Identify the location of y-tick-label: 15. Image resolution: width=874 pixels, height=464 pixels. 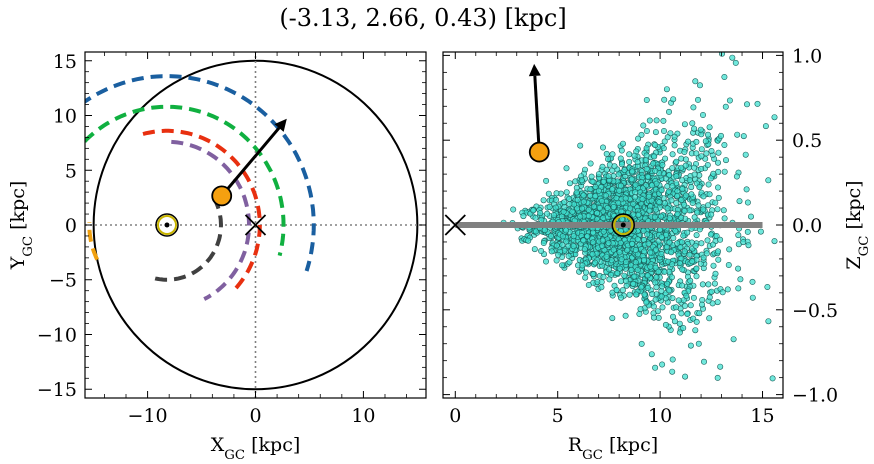
(65, 62).